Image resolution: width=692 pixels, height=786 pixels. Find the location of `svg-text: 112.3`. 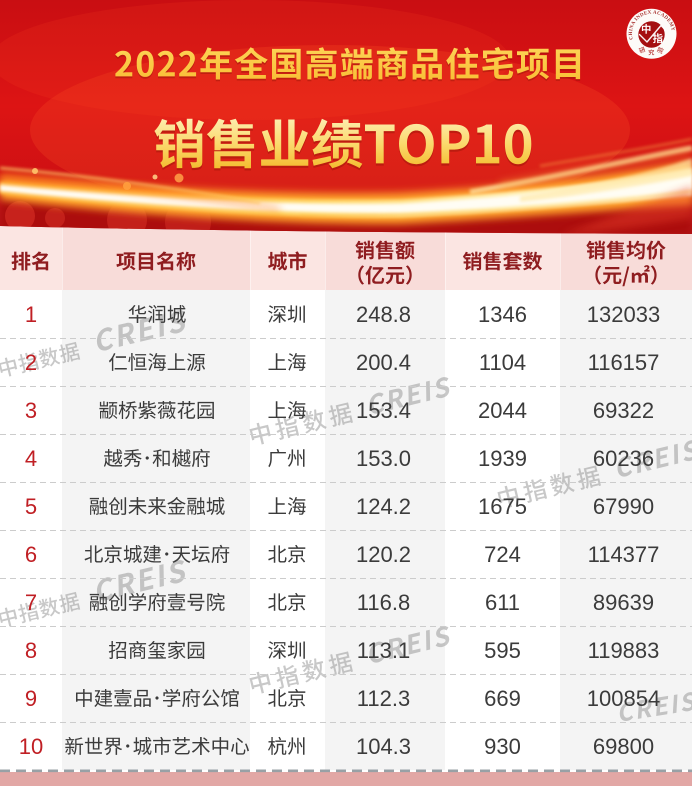

svg-text: 112.3 is located at coordinates (383, 698).